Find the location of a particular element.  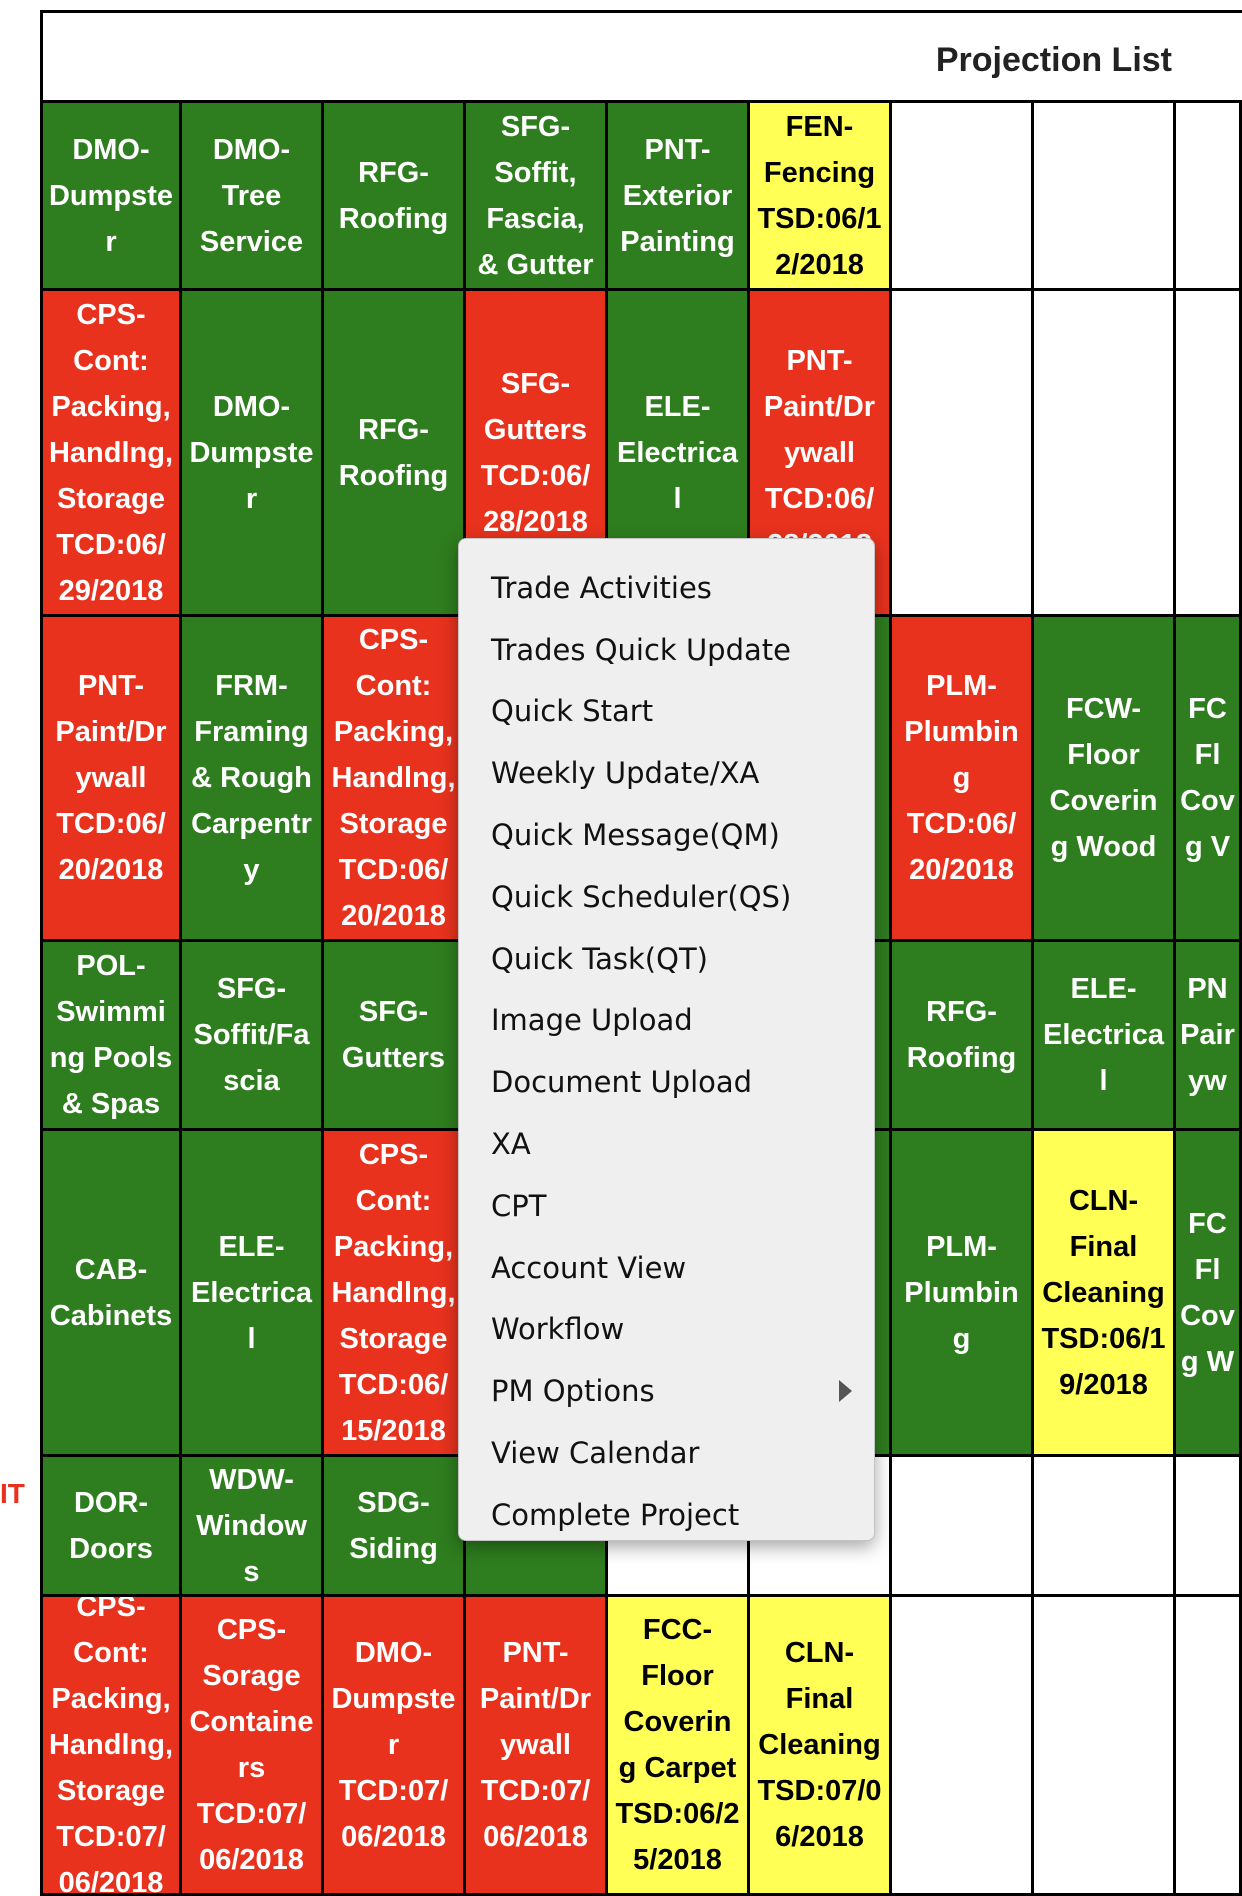

trade-cell: CLN- Final Cleaning TSD:06/1 9/2018 is located at coordinates (1105, 1294).